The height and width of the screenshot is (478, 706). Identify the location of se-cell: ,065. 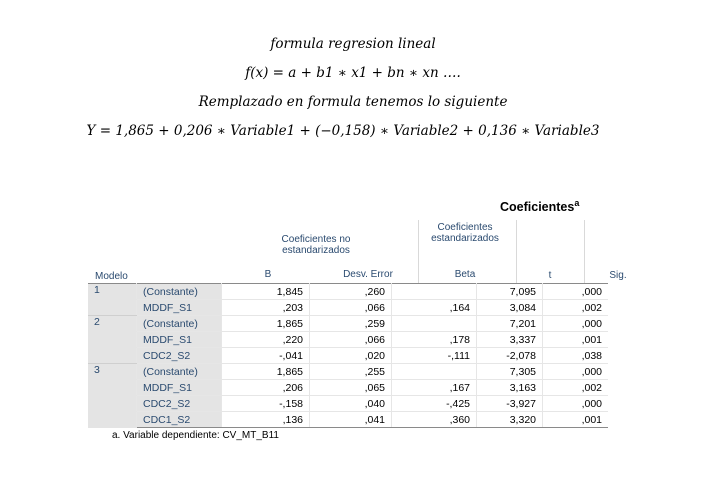
(350, 387).